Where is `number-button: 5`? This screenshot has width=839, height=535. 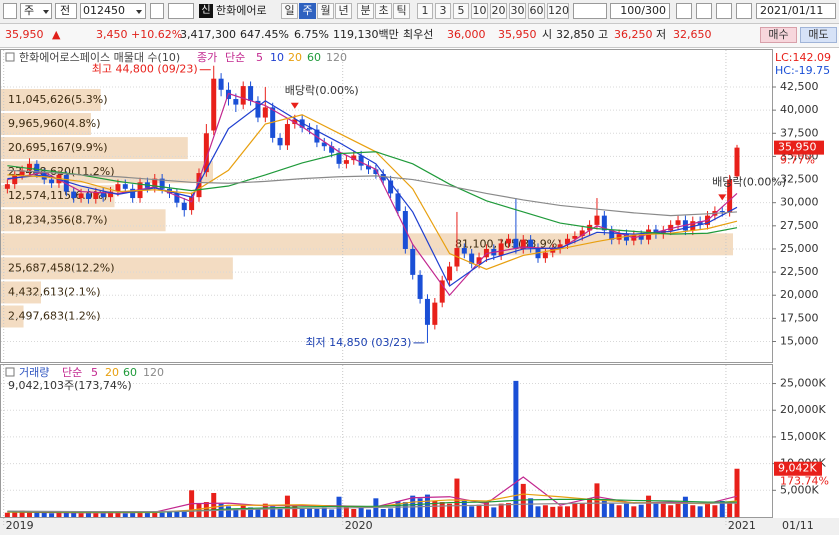 number-button: 5 is located at coordinates (461, 11).